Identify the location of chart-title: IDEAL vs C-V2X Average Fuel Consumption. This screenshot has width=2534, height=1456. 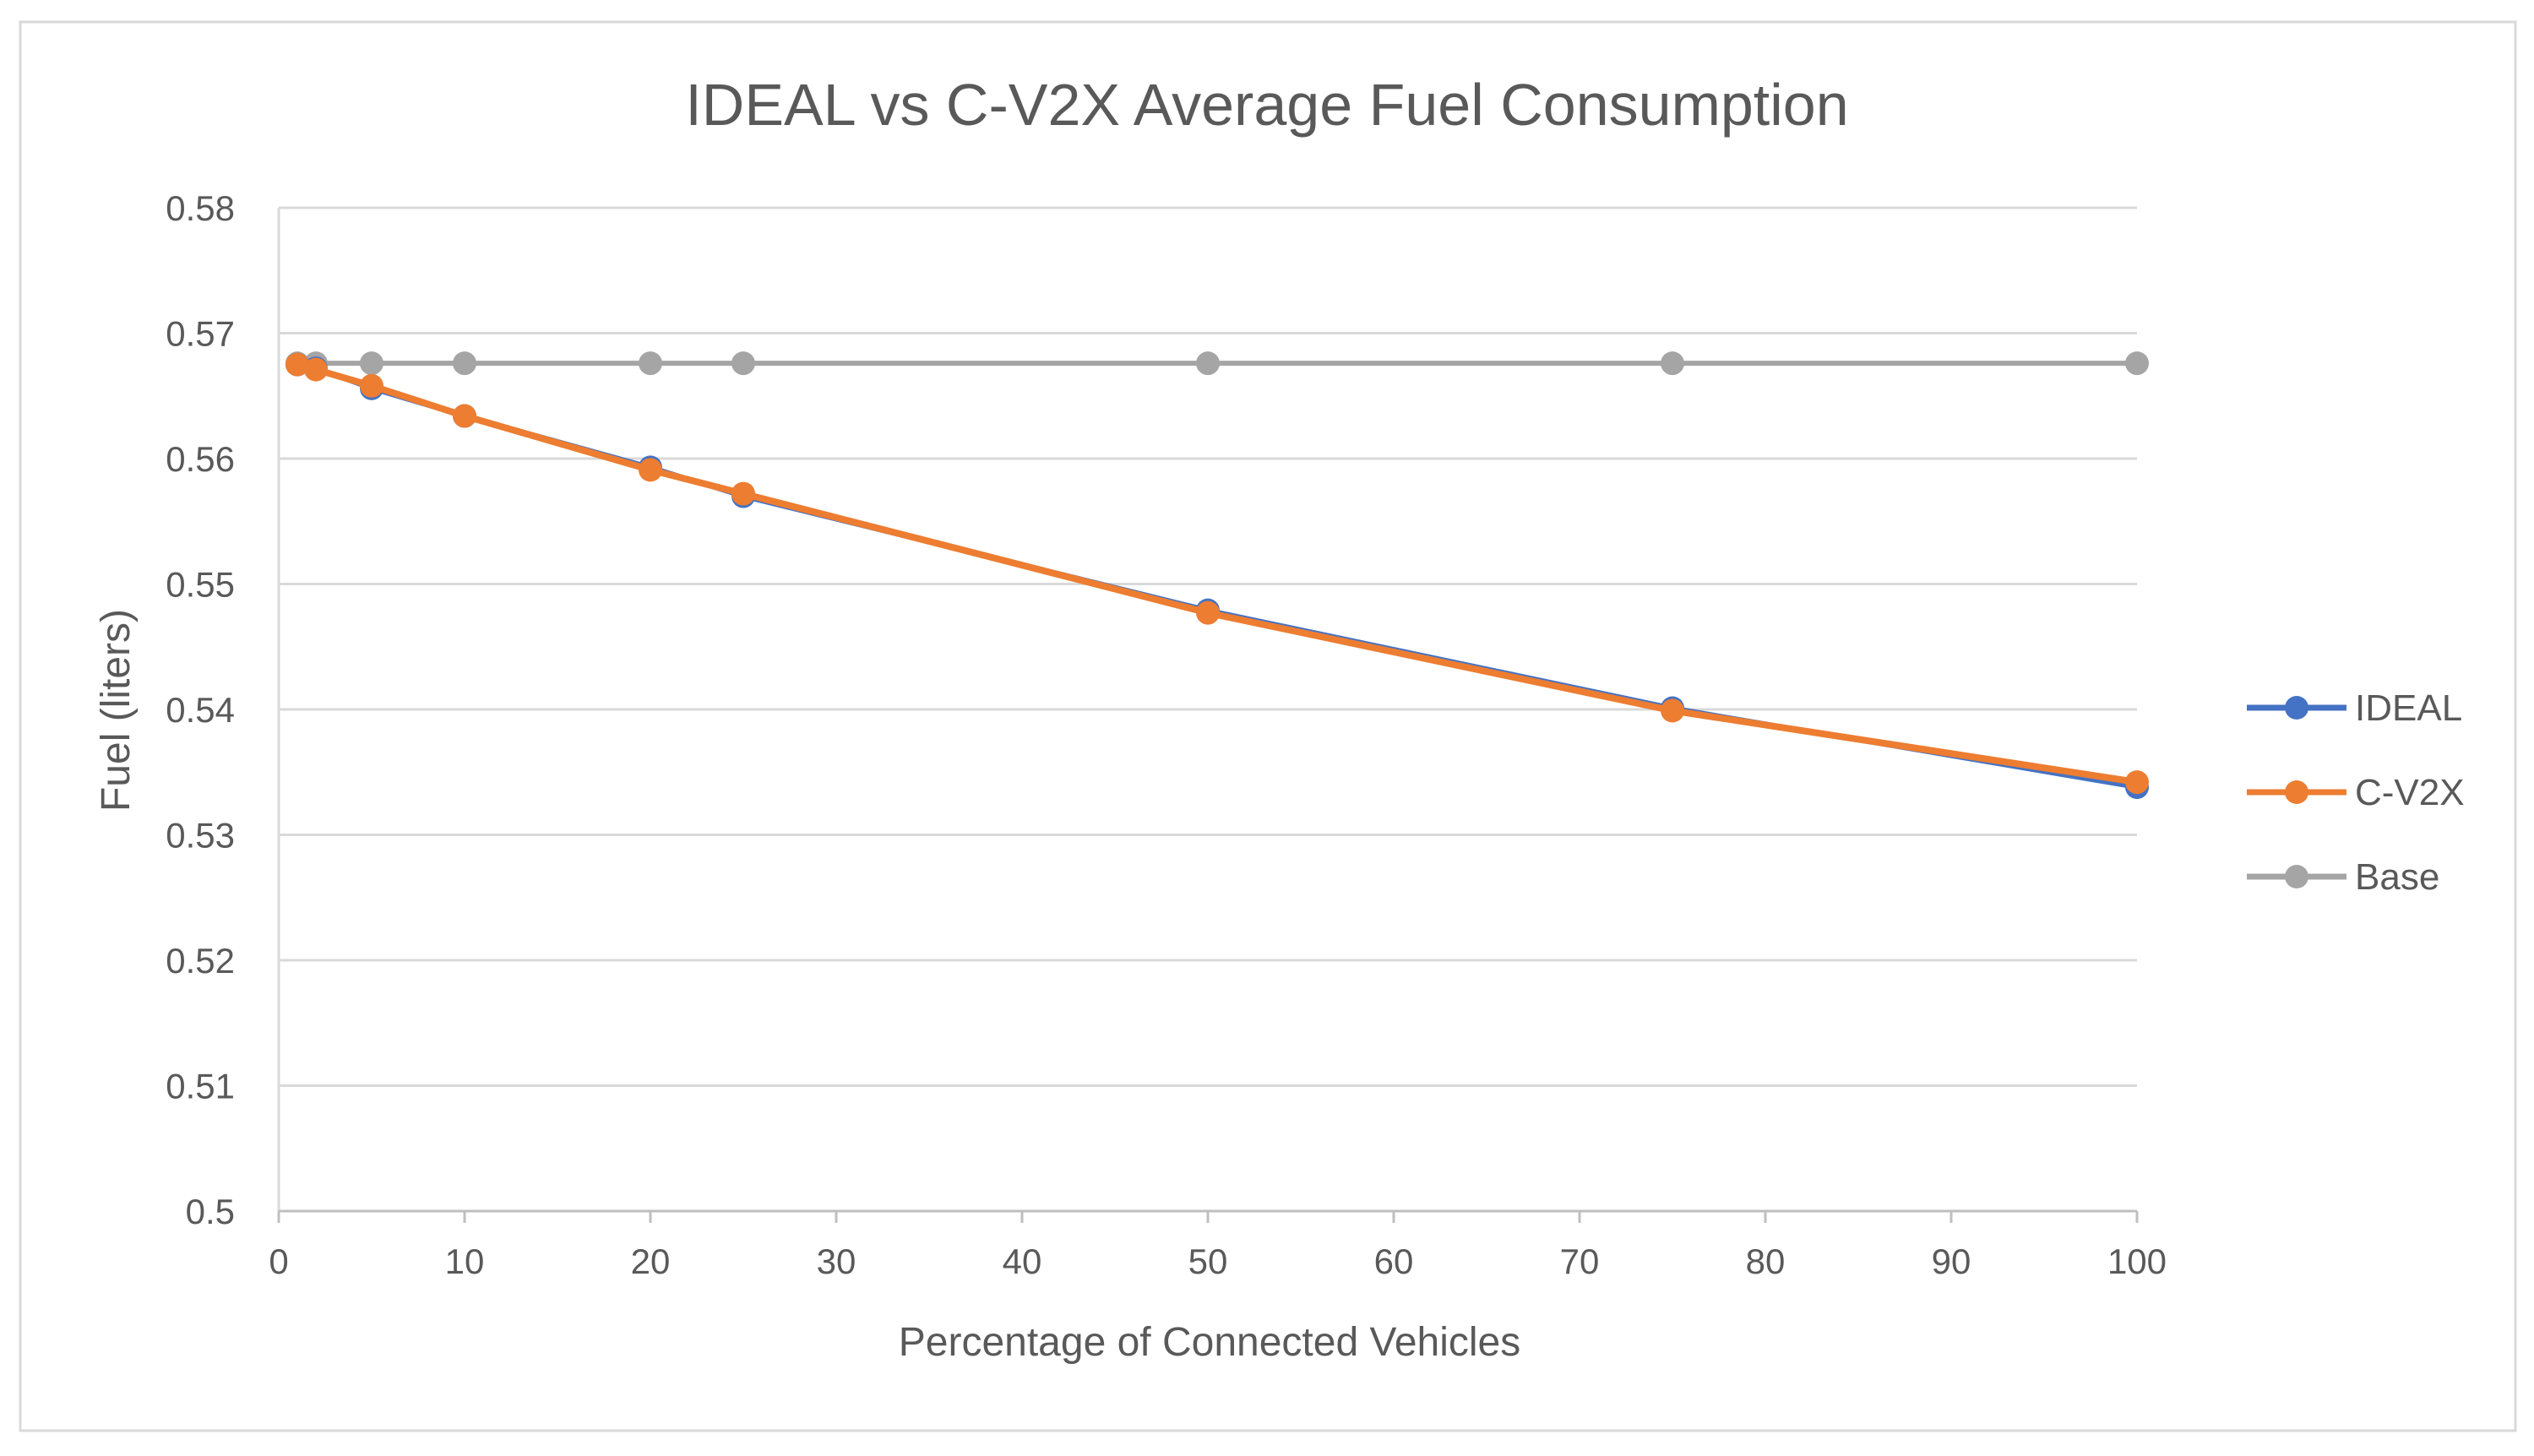
(1266, 105).